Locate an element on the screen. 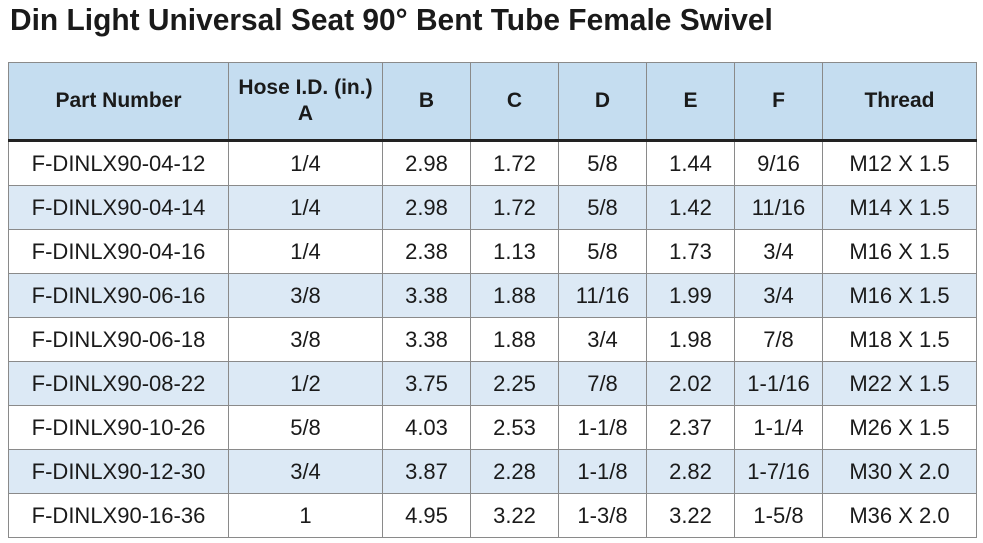 This screenshot has height=543, width=983. header-hose-id: Hose I.D. (in.) A is located at coordinates (305, 102).